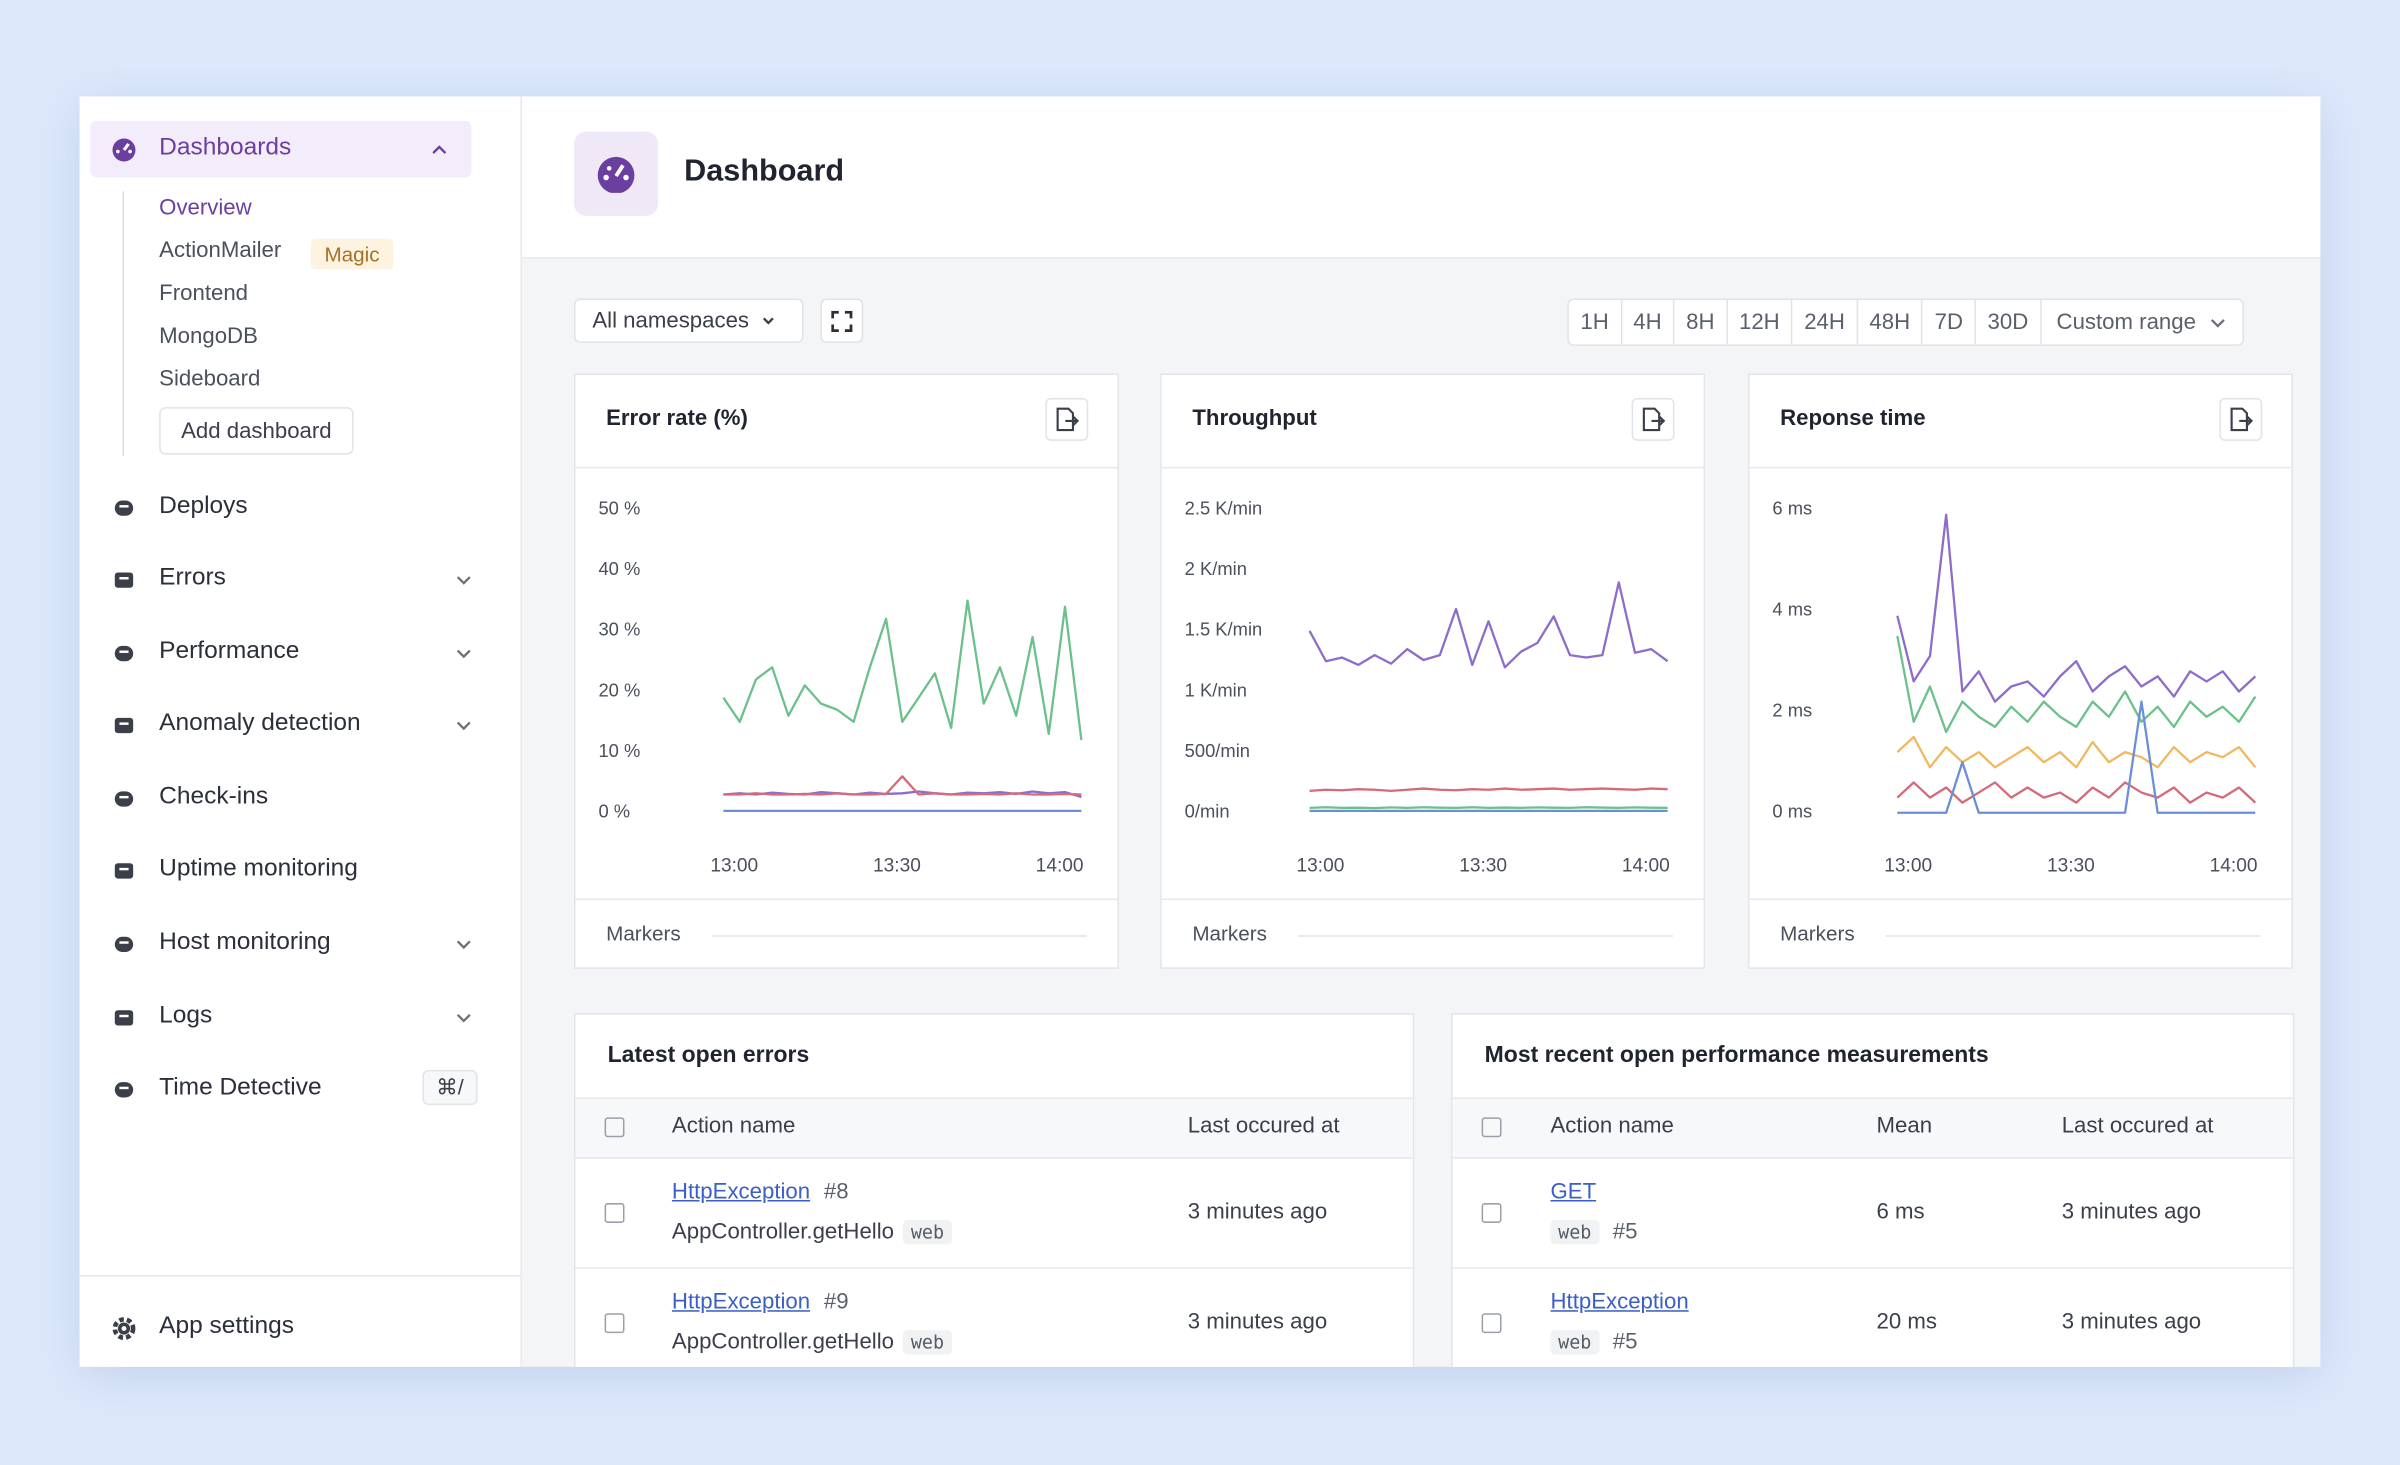 The image size is (2400, 1465). Describe the element at coordinates (2009, 322) in the screenshot. I see `range-button: 30D` at that location.